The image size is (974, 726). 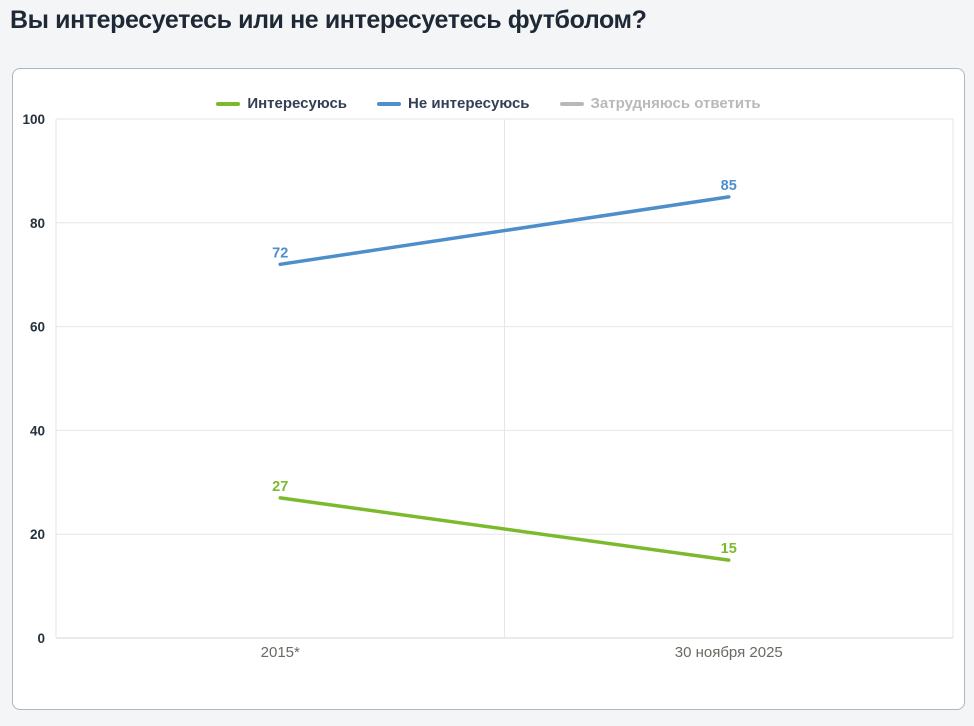 What do you see at coordinates (37, 223) in the screenshot?
I see `y-axis-label: 80` at bounding box center [37, 223].